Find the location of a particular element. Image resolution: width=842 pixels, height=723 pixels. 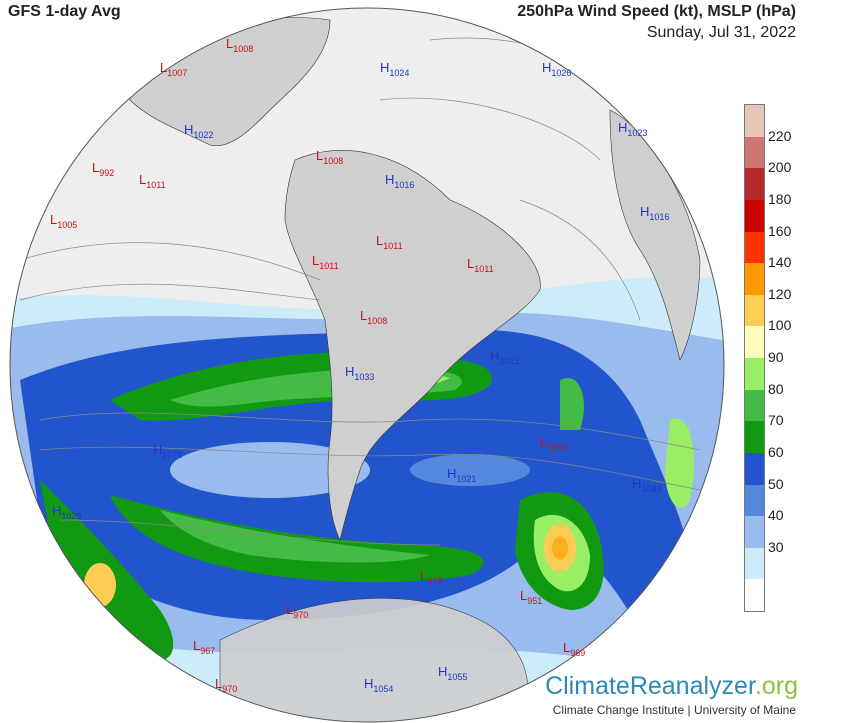

legend-tick-label: 160 is located at coordinates (780, 230).